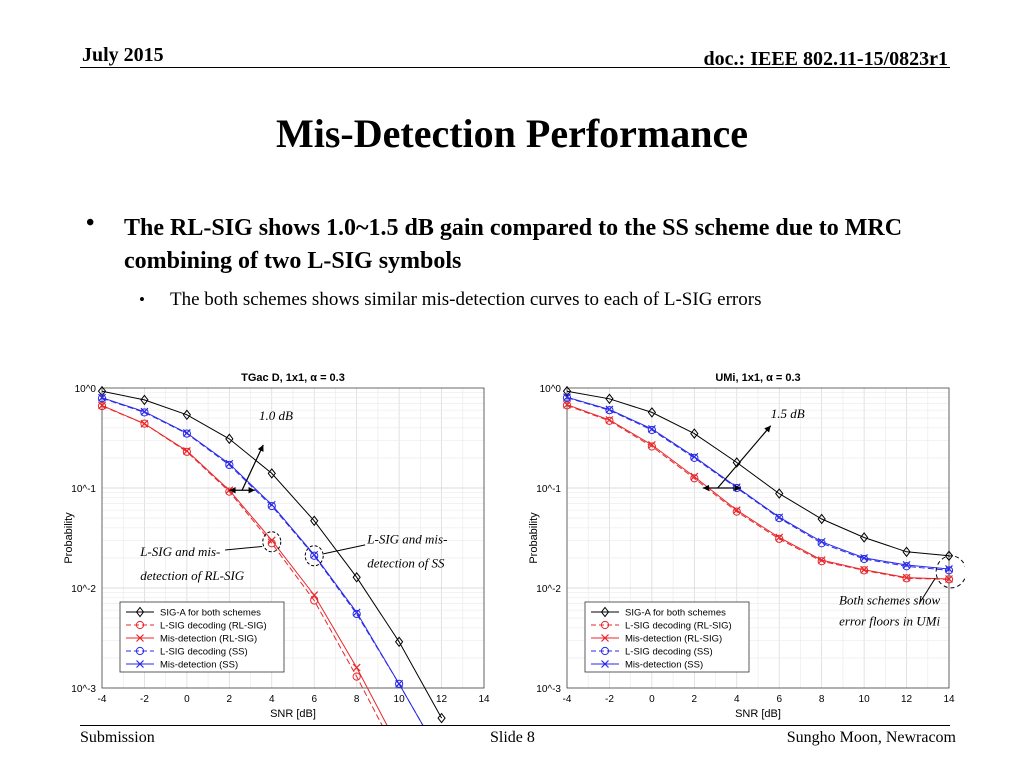  Describe the element at coordinates (889, 621) in the screenshot. I see `chart1-annotation-floor-2: error floors in UMi` at that location.